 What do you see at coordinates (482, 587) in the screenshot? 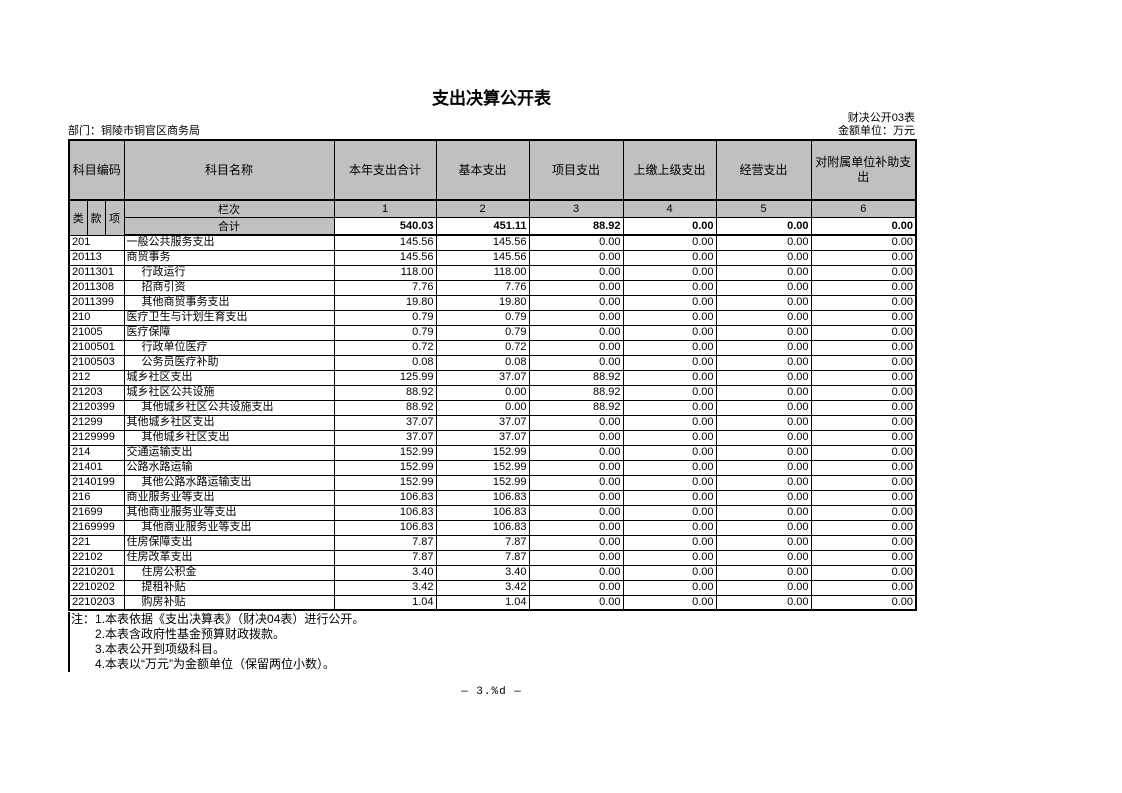
I see `value-cell: 3.42` at bounding box center [482, 587].